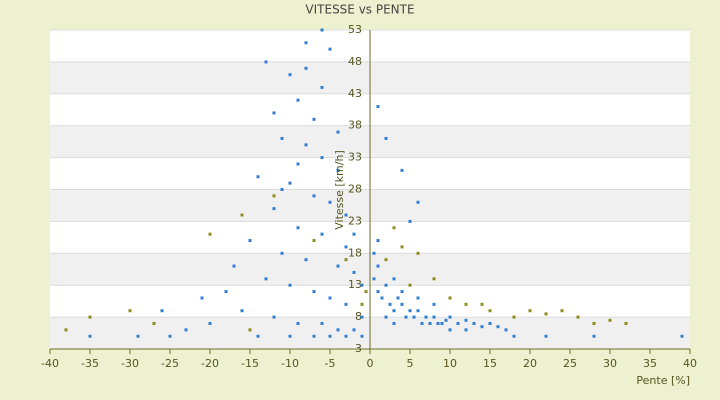 Image resolution: width=720 pixels, height=400 pixels. What do you see at coordinates (355, 61) in the screenshot?
I see `y-tick-label: 48` at bounding box center [355, 61].